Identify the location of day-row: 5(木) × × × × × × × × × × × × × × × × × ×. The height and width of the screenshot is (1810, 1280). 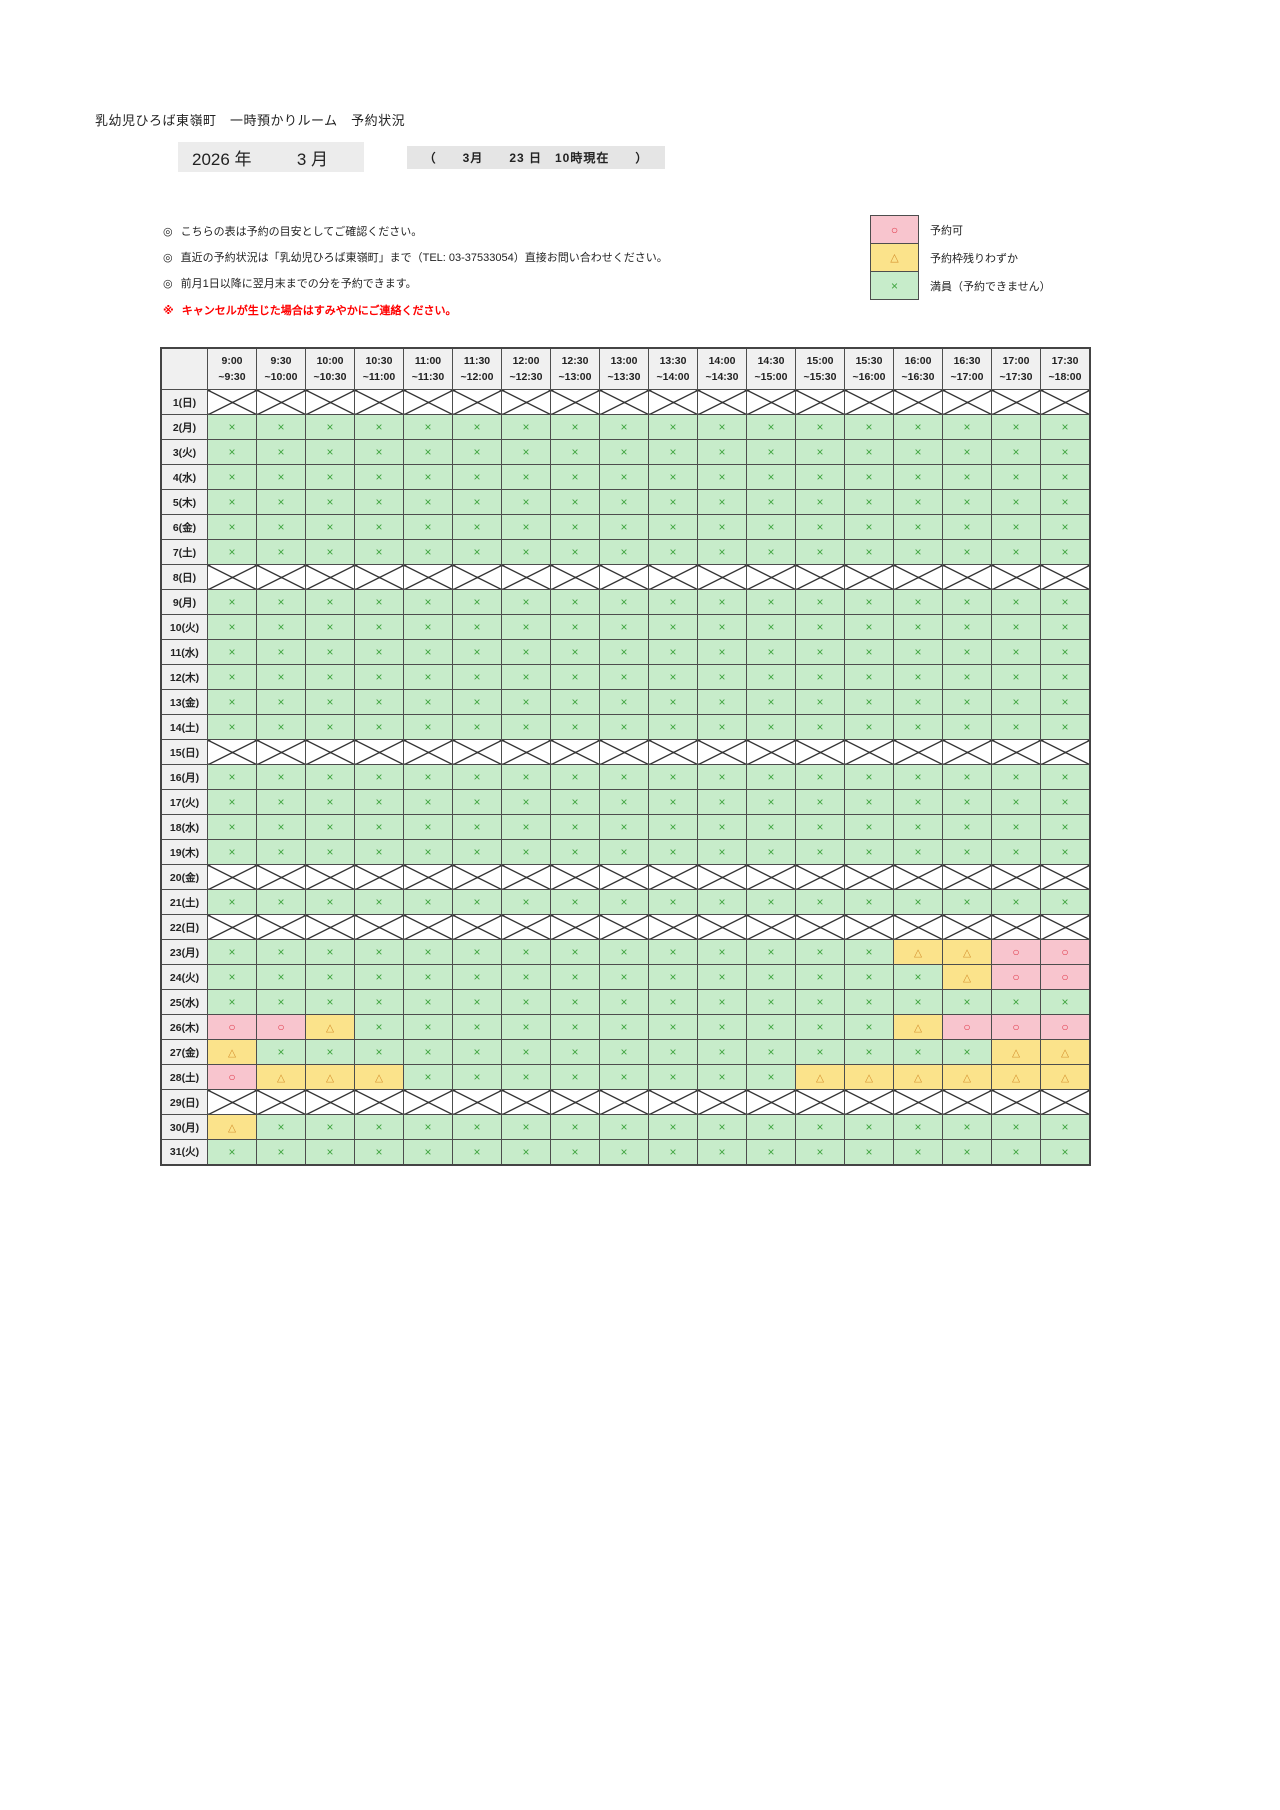
(625, 502).